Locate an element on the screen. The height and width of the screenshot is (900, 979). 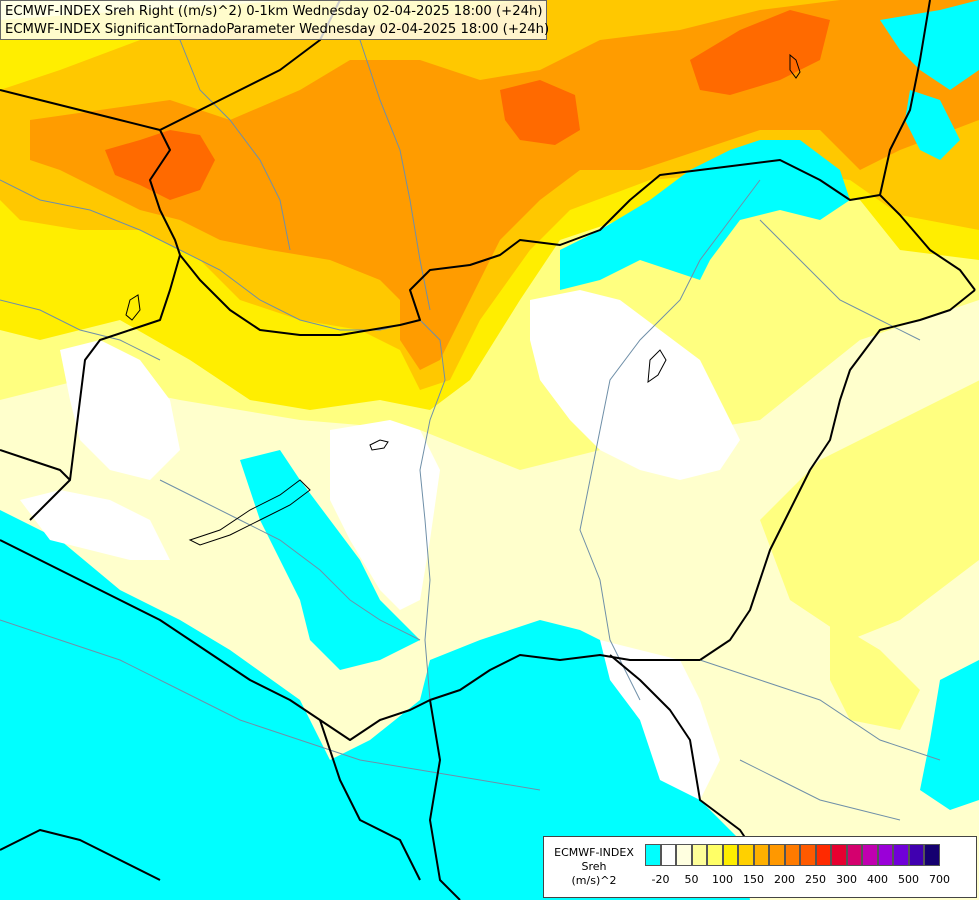
legend-unit: (m/s)^2 is located at coordinates (594, 880).